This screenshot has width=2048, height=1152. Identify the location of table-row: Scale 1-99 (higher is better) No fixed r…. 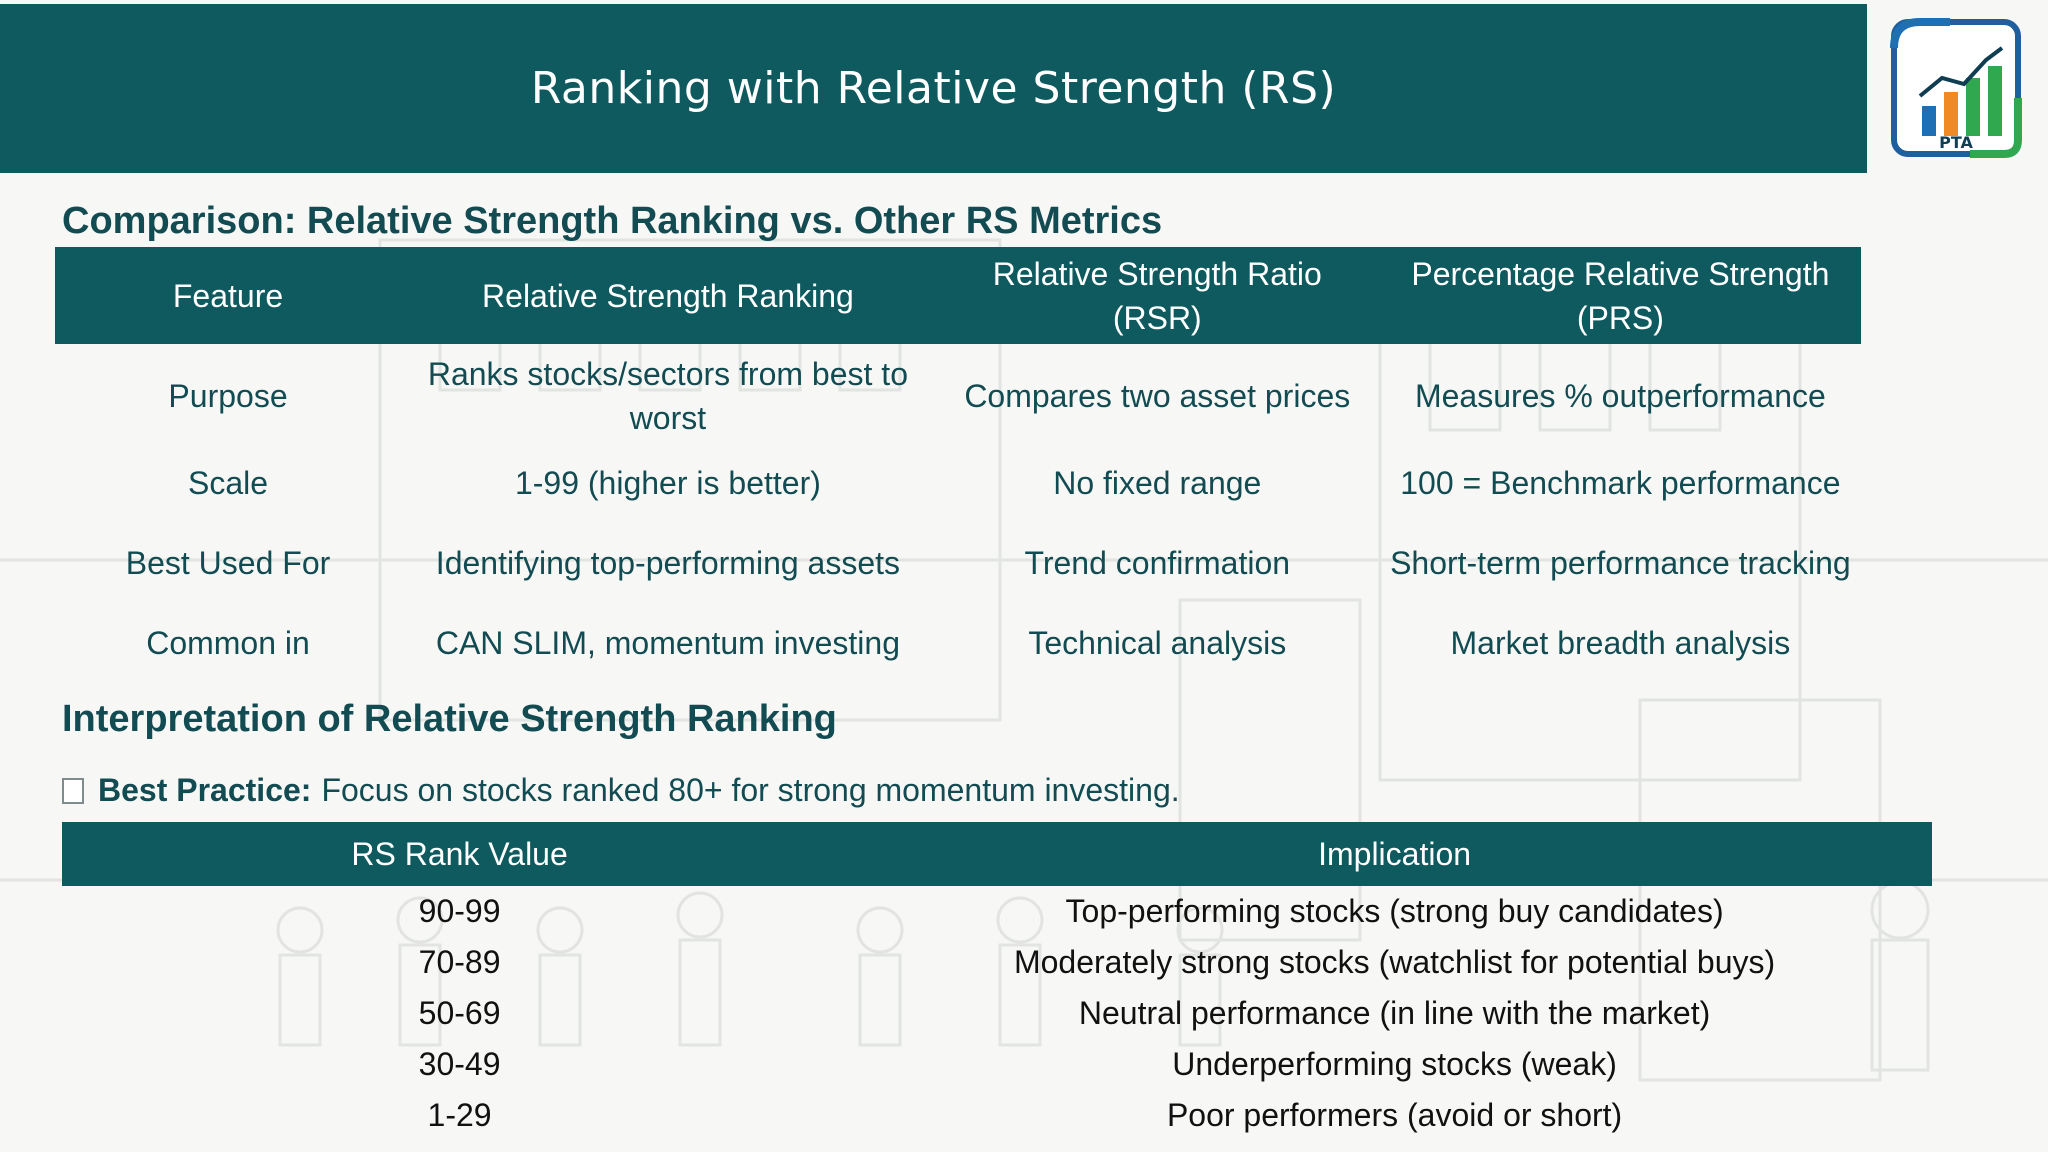
(958, 482).